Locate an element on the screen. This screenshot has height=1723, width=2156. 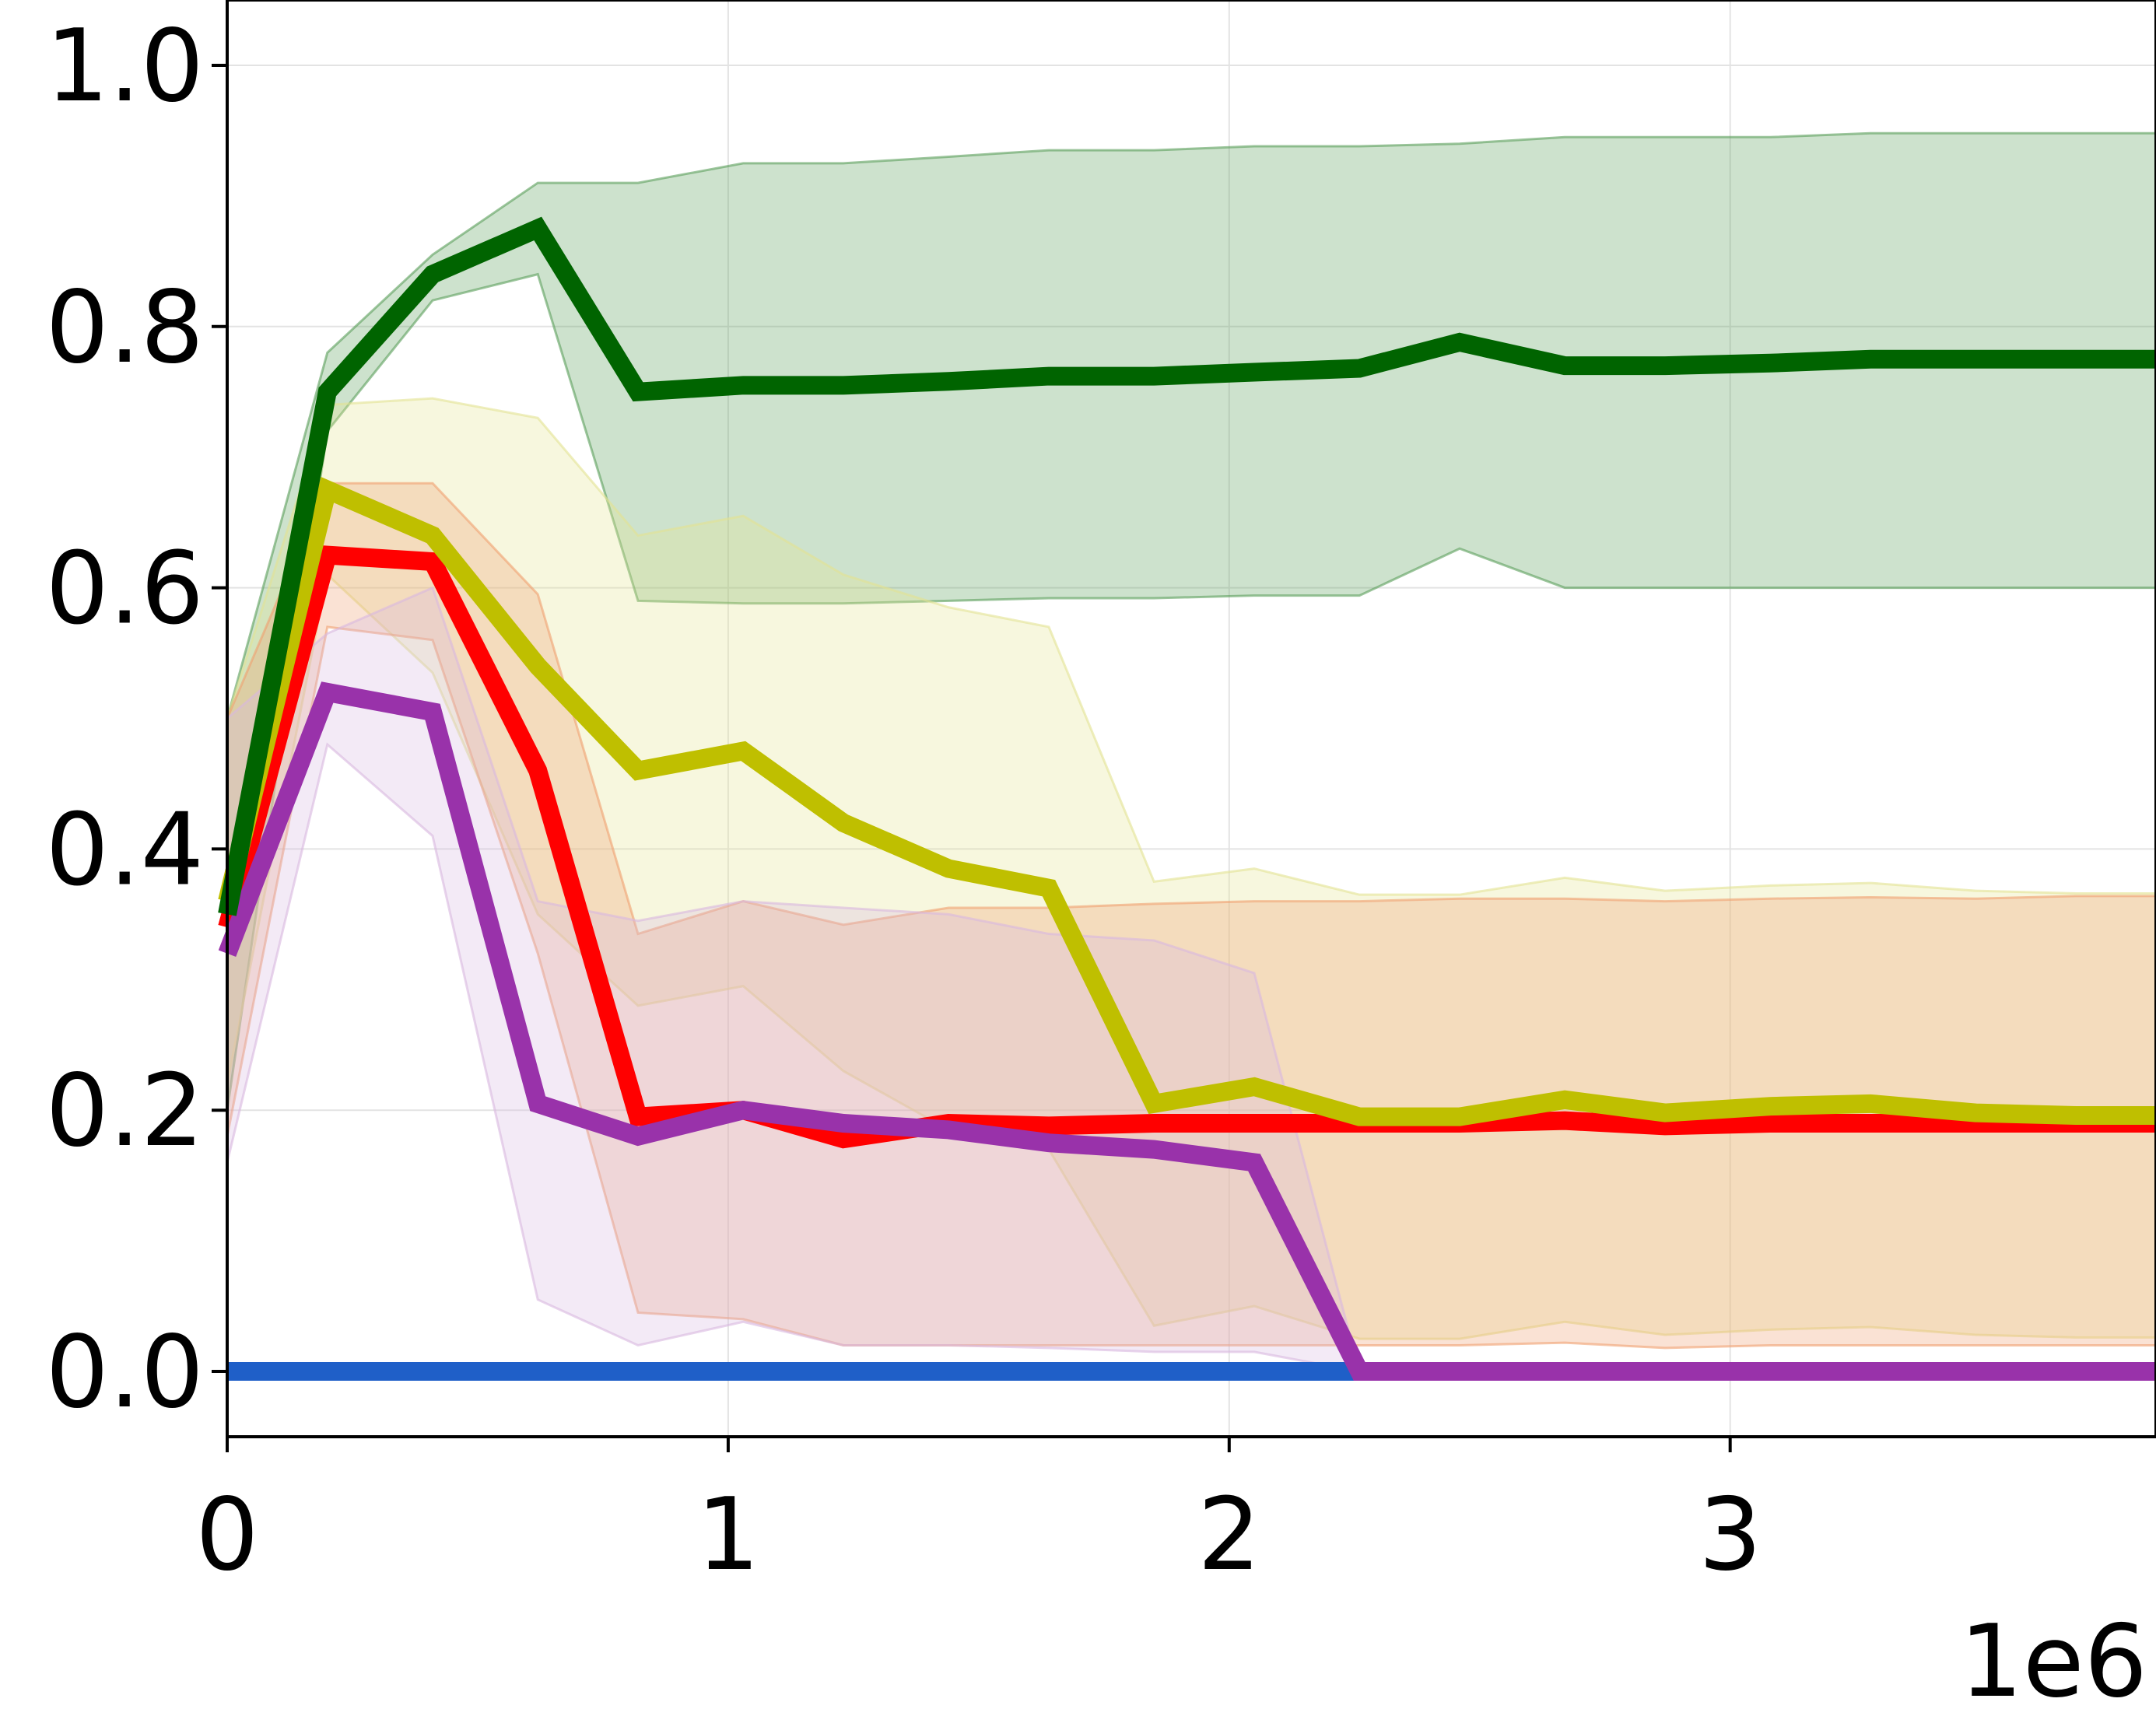
x-tick-label: 1 is located at coordinates (728, 1535).